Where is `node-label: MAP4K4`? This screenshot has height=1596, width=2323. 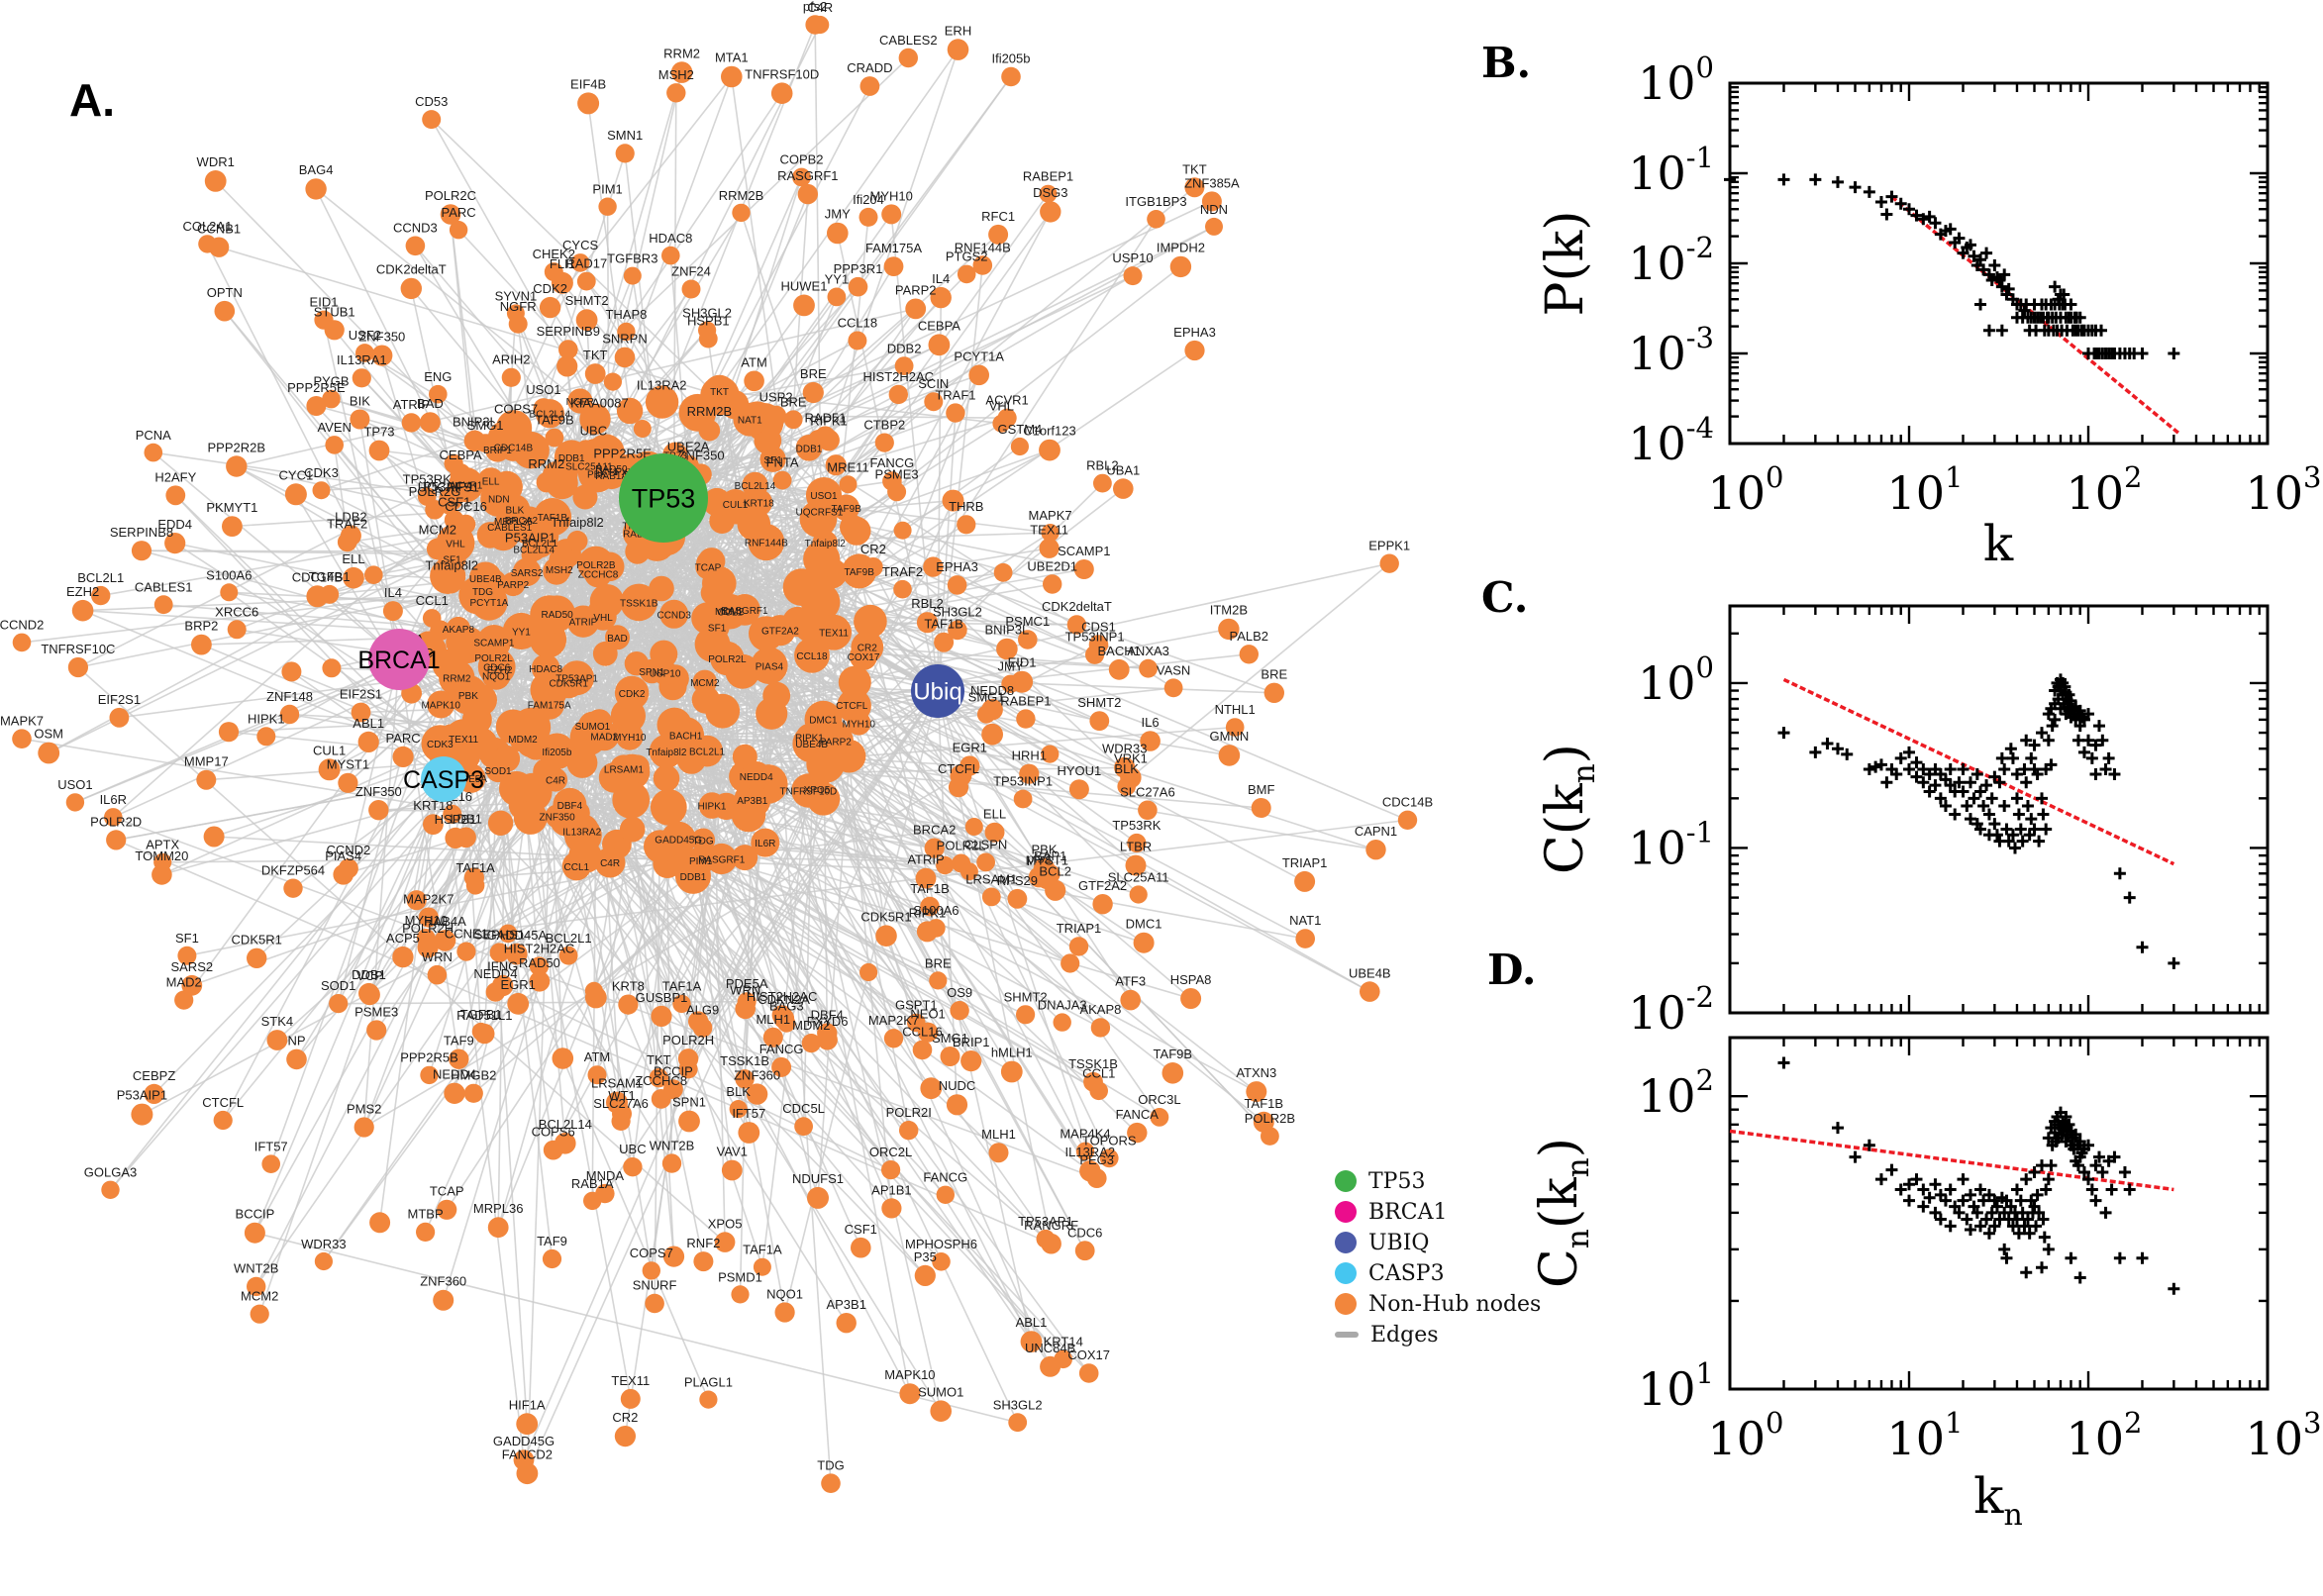 node-label: MAP4K4 is located at coordinates (1085, 1134).